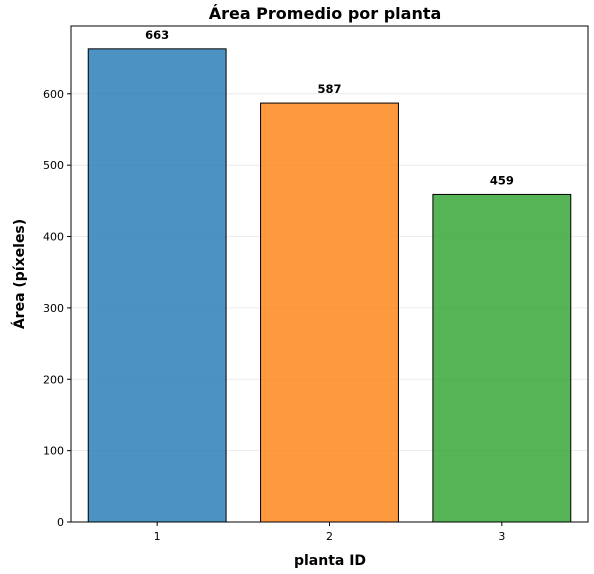 The width and height of the screenshot is (594, 574). I want to click on y-tick-label: 200, so click(53, 379).